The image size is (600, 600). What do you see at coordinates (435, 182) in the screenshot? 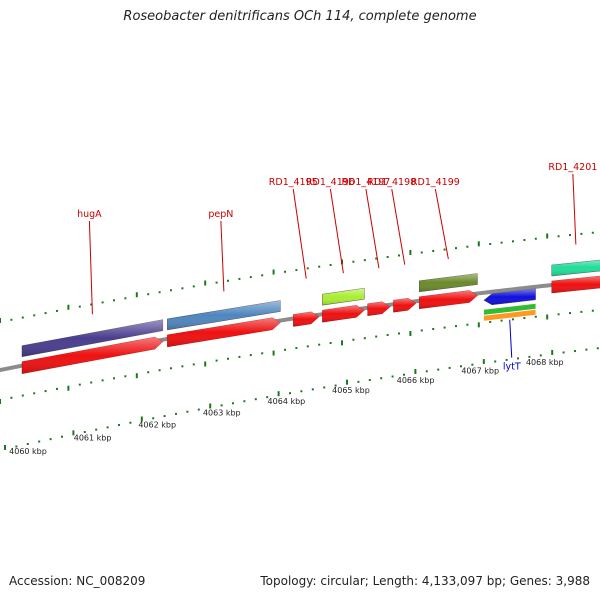
I see `gene-label-rd1-4199: RD1_4199` at bounding box center [435, 182].